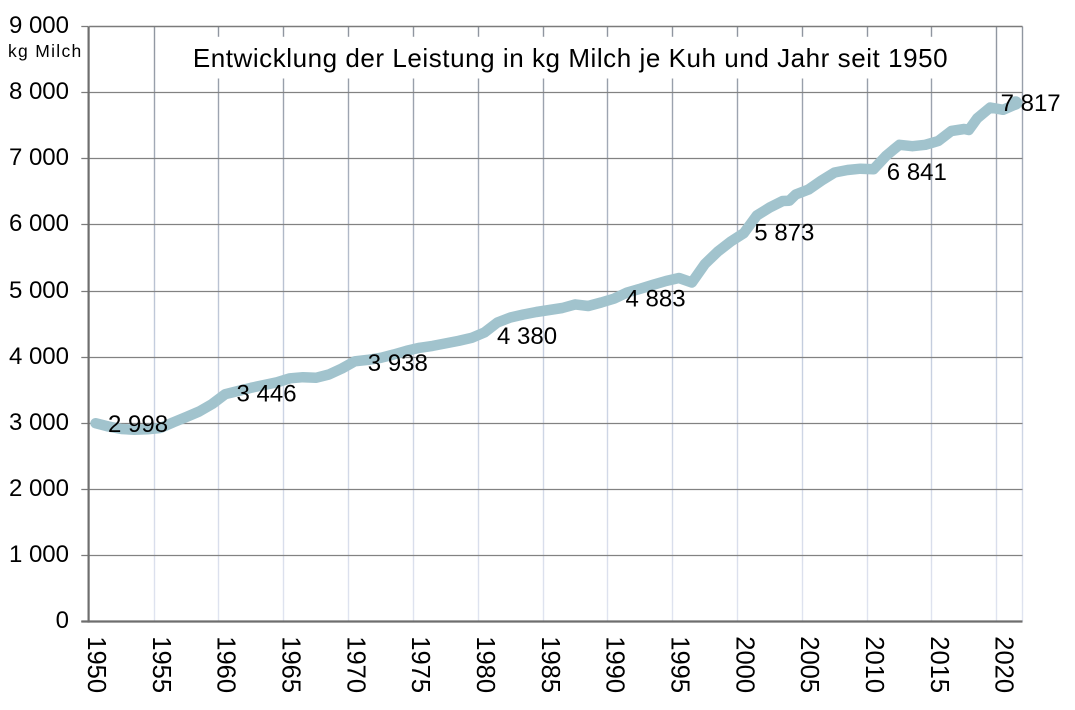  Describe the element at coordinates (550, 664) in the screenshot. I see `svg-text: 1985` at that location.